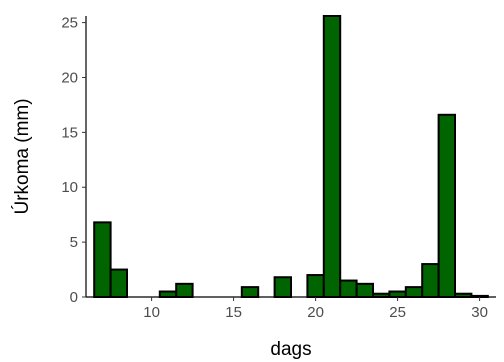 This screenshot has width=504, height=362. What do you see at coordinates (73, 160) in the screenshot?
I see `y-axis-ticks: 0 5 10 15 20 25` at bounding box center [73, 160].